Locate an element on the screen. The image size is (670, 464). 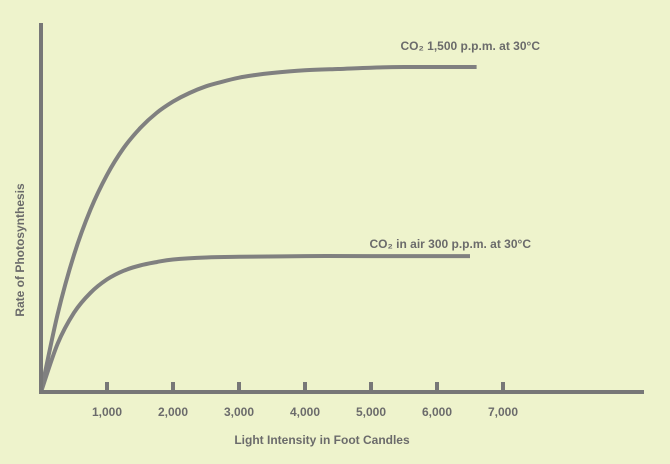
x-tick-label-7000: 7,000 is located at coordinates (503, 412).